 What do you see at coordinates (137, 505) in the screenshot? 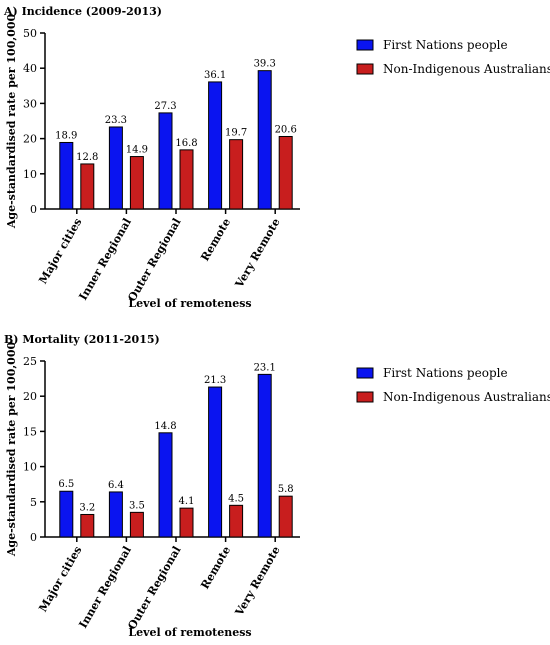
I see `data-label: 3.5` at bounding box center [137, 505].